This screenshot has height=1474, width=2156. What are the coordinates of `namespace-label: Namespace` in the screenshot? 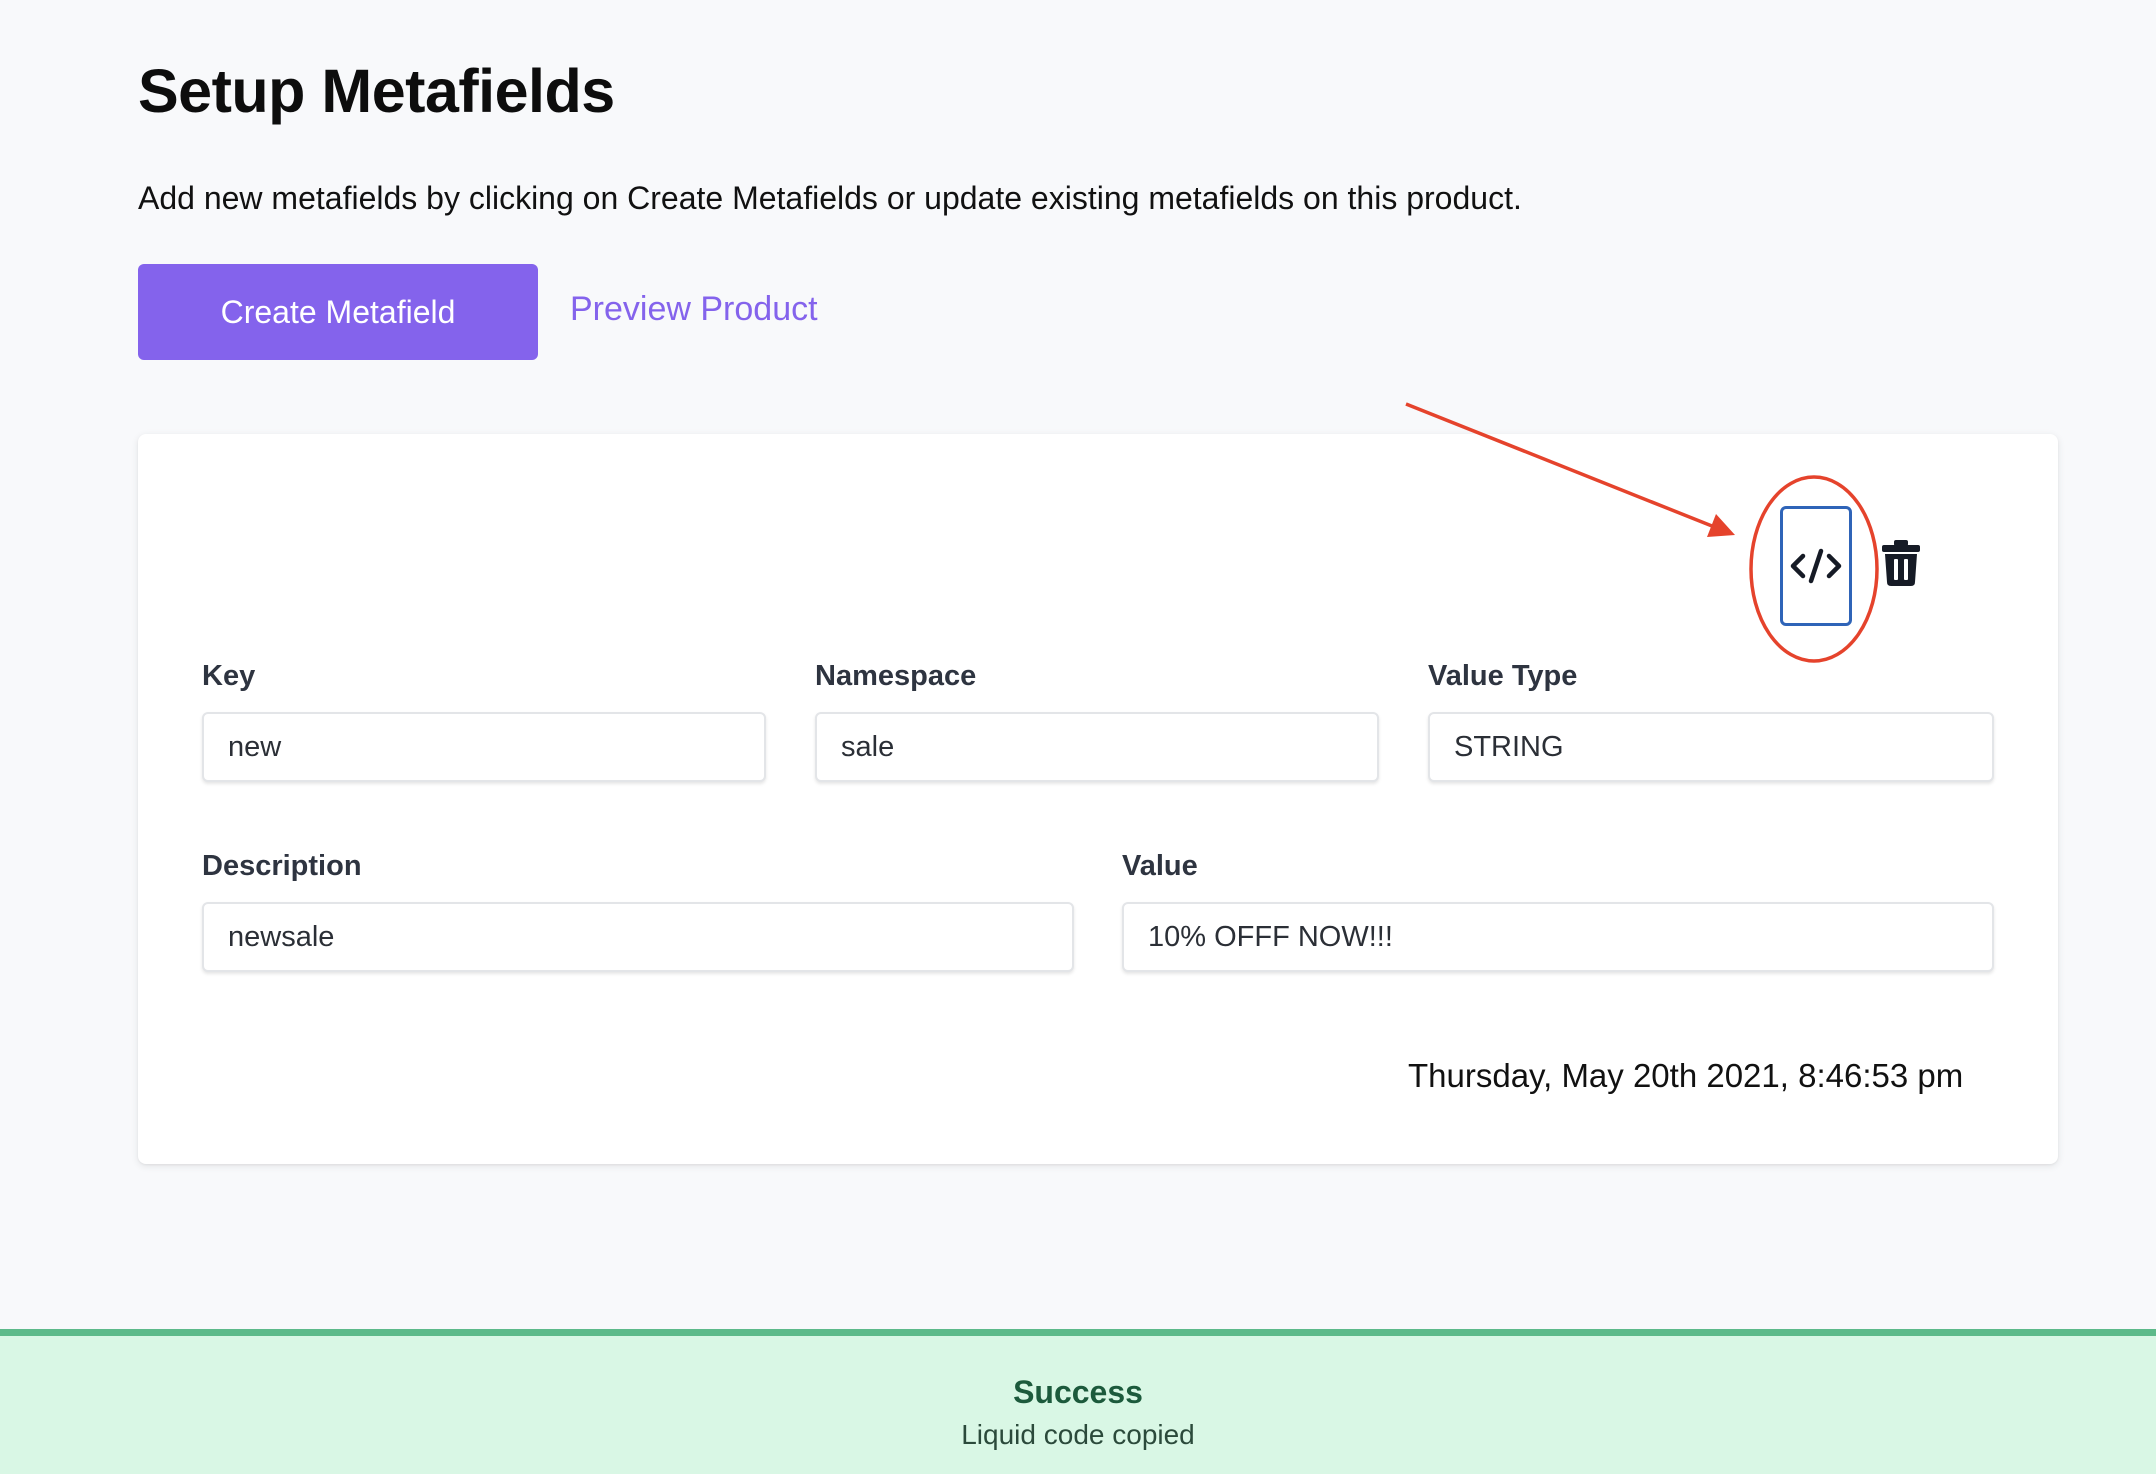 It's located at (896, 676).